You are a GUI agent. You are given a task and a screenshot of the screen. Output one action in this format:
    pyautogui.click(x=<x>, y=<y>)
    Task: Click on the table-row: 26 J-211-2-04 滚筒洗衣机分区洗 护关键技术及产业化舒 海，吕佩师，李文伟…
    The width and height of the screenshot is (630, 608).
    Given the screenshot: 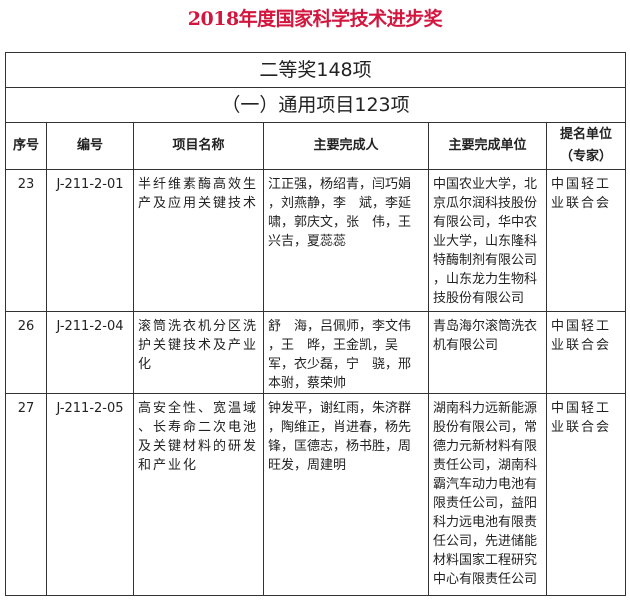 What is the action you would take?
    pyautogui.click(x=316, y=352)
    